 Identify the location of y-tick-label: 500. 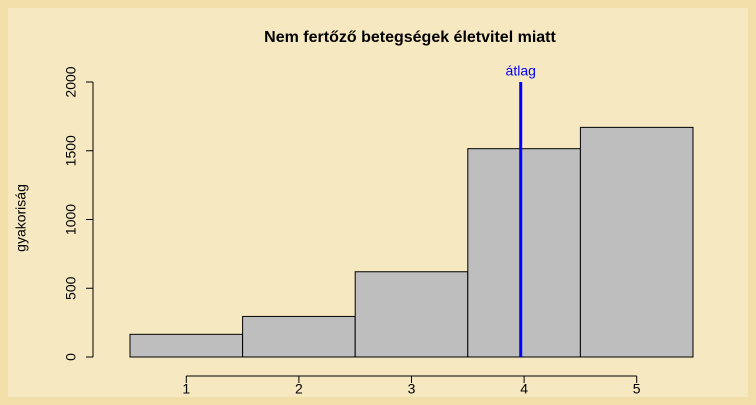
(71, 288).